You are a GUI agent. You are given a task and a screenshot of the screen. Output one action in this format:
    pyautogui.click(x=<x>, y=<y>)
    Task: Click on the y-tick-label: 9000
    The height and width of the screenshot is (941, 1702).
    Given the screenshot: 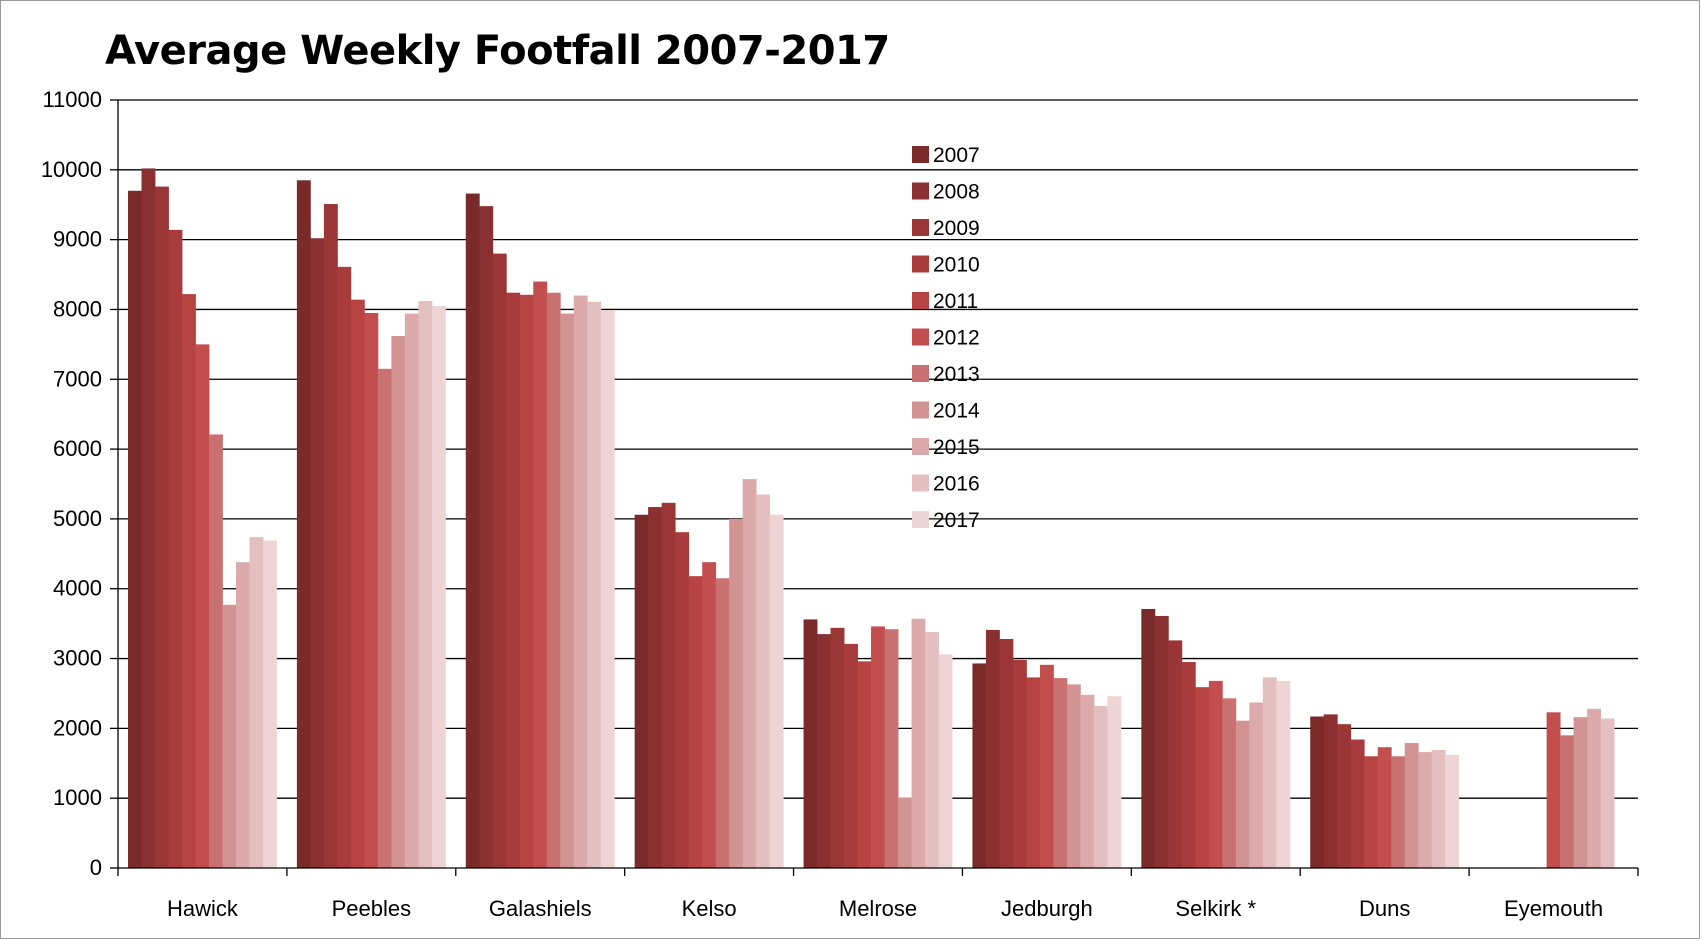 What is the action you would take?
    pyautogui.click(x=77, y=239)
    